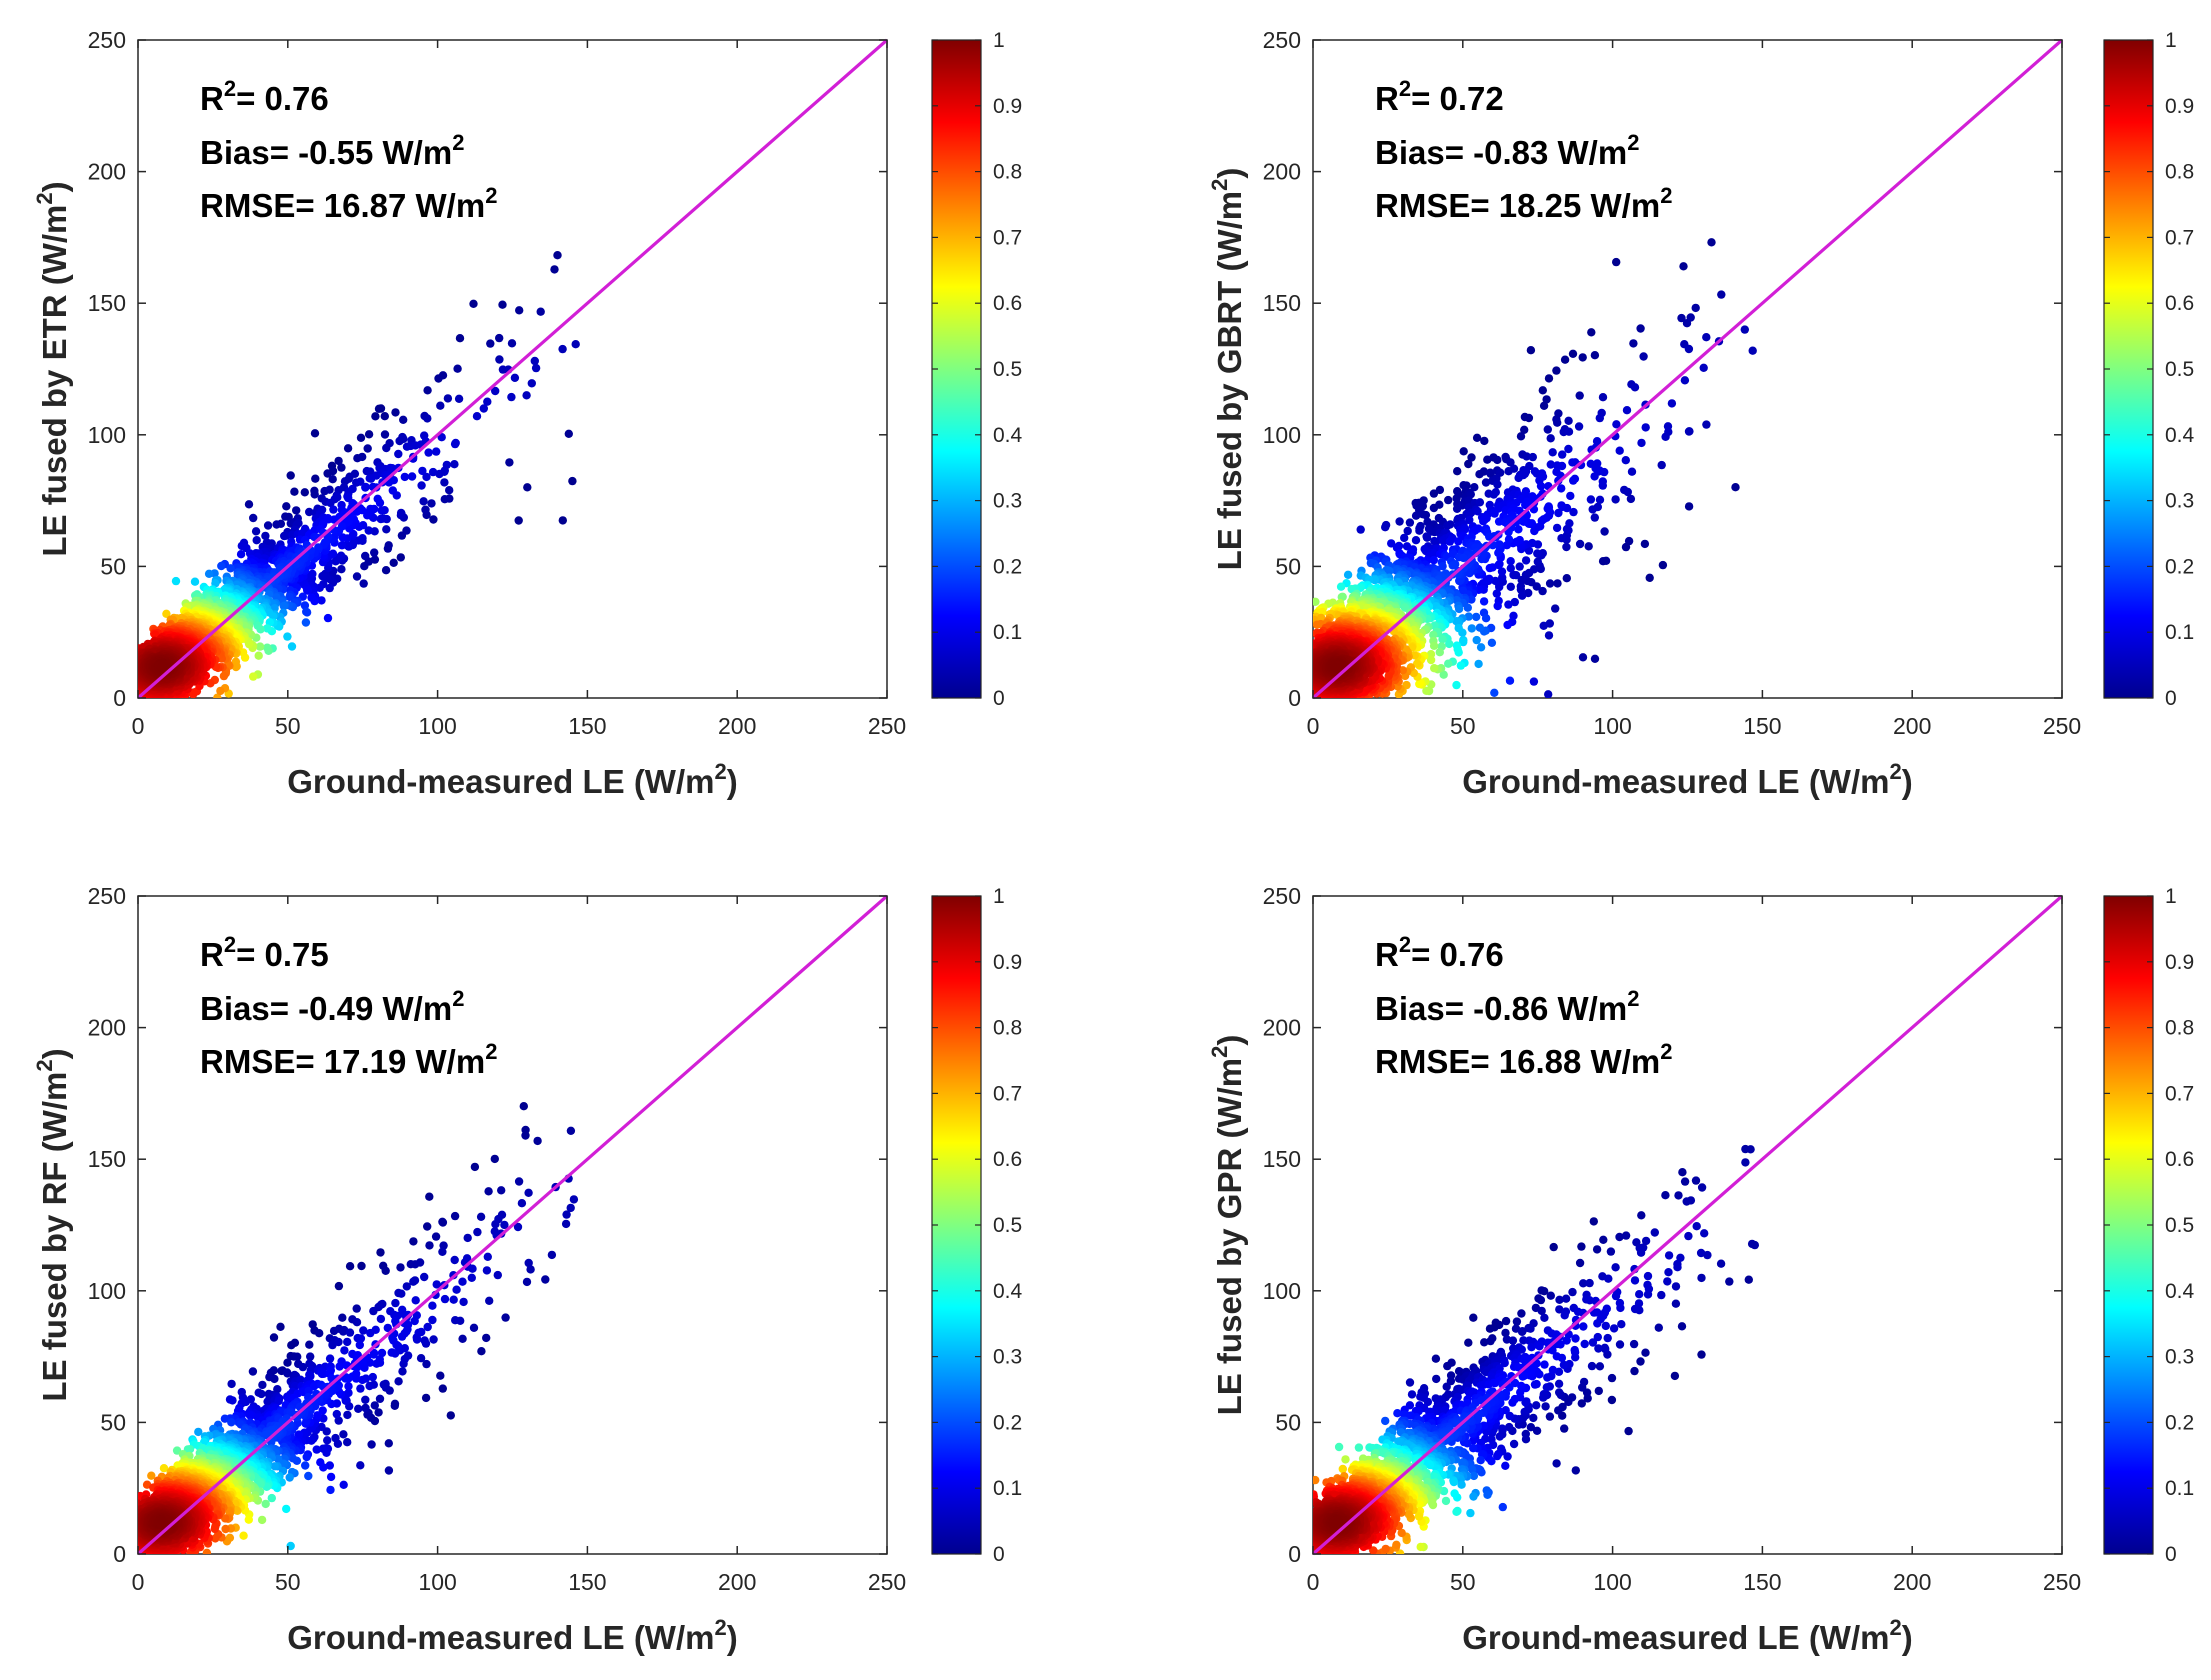 The width and height of the screenshot is (2211, 1680). Describe the element at coordinates (1007, 303) in the screenshot. I see `colorbar-tick-label: 0.6` at that location.